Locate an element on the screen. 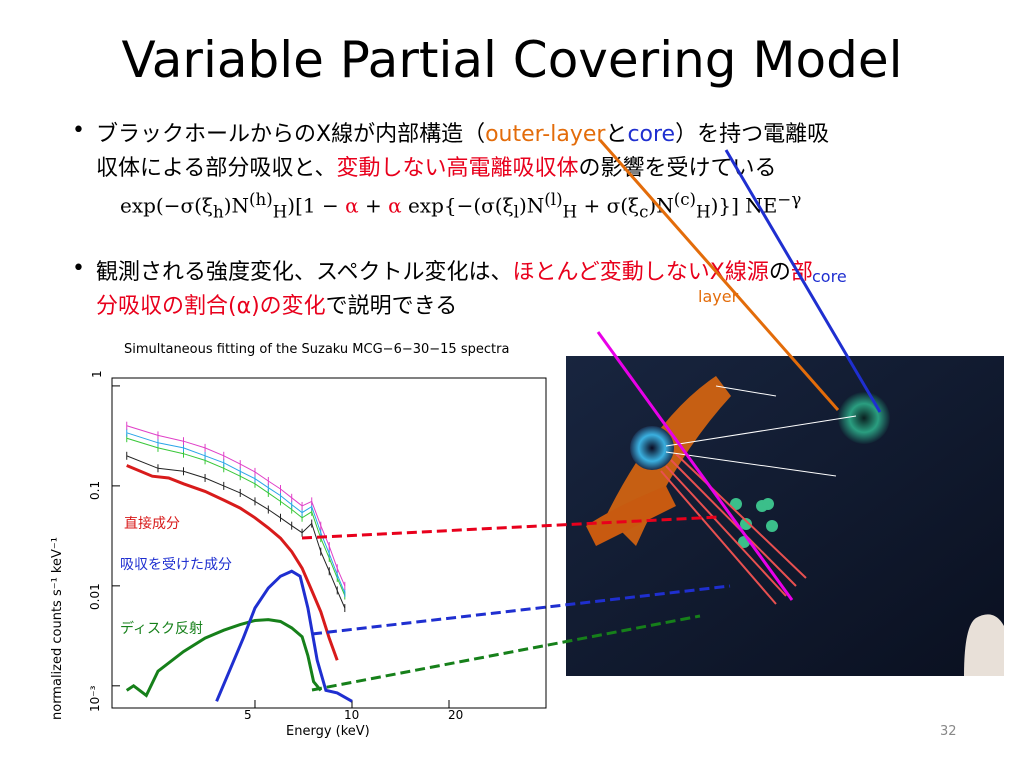 The width and height of the screenshot is (1024, 768). bullet-2-text: 観測される強度変化、スペクトル変化は、 is located at coordinates (304, 272).